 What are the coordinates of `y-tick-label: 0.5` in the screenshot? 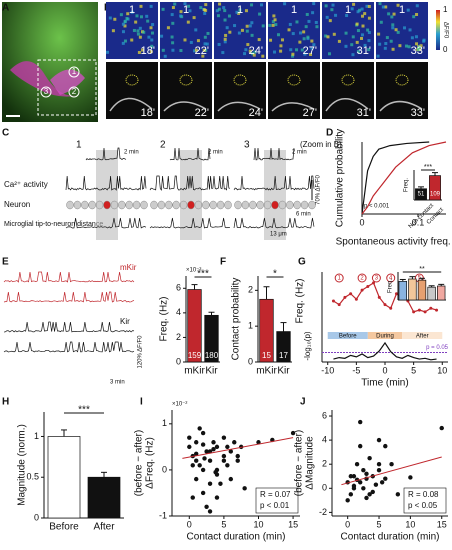 It's located at (32, 477).